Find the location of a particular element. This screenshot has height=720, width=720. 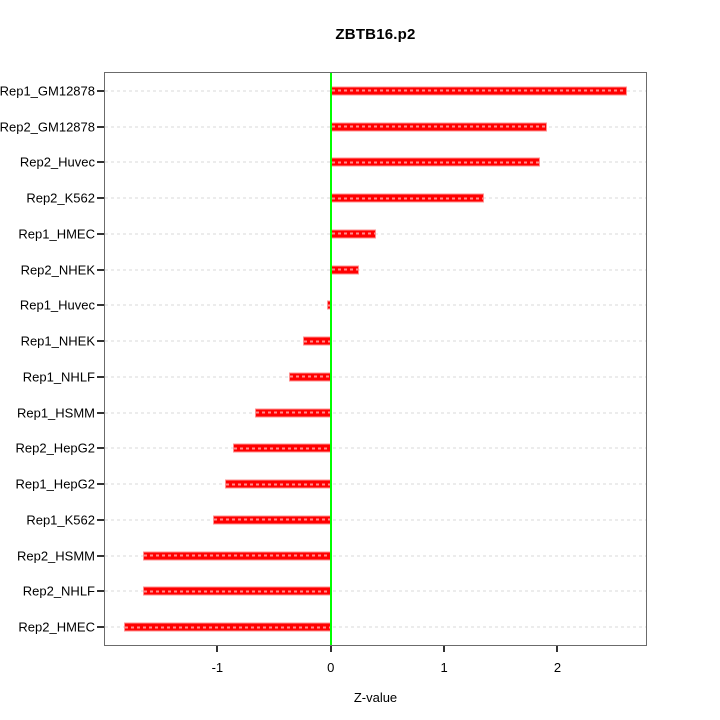

bar-row: Rep1_HMEC is located at coordinates (332, 234).